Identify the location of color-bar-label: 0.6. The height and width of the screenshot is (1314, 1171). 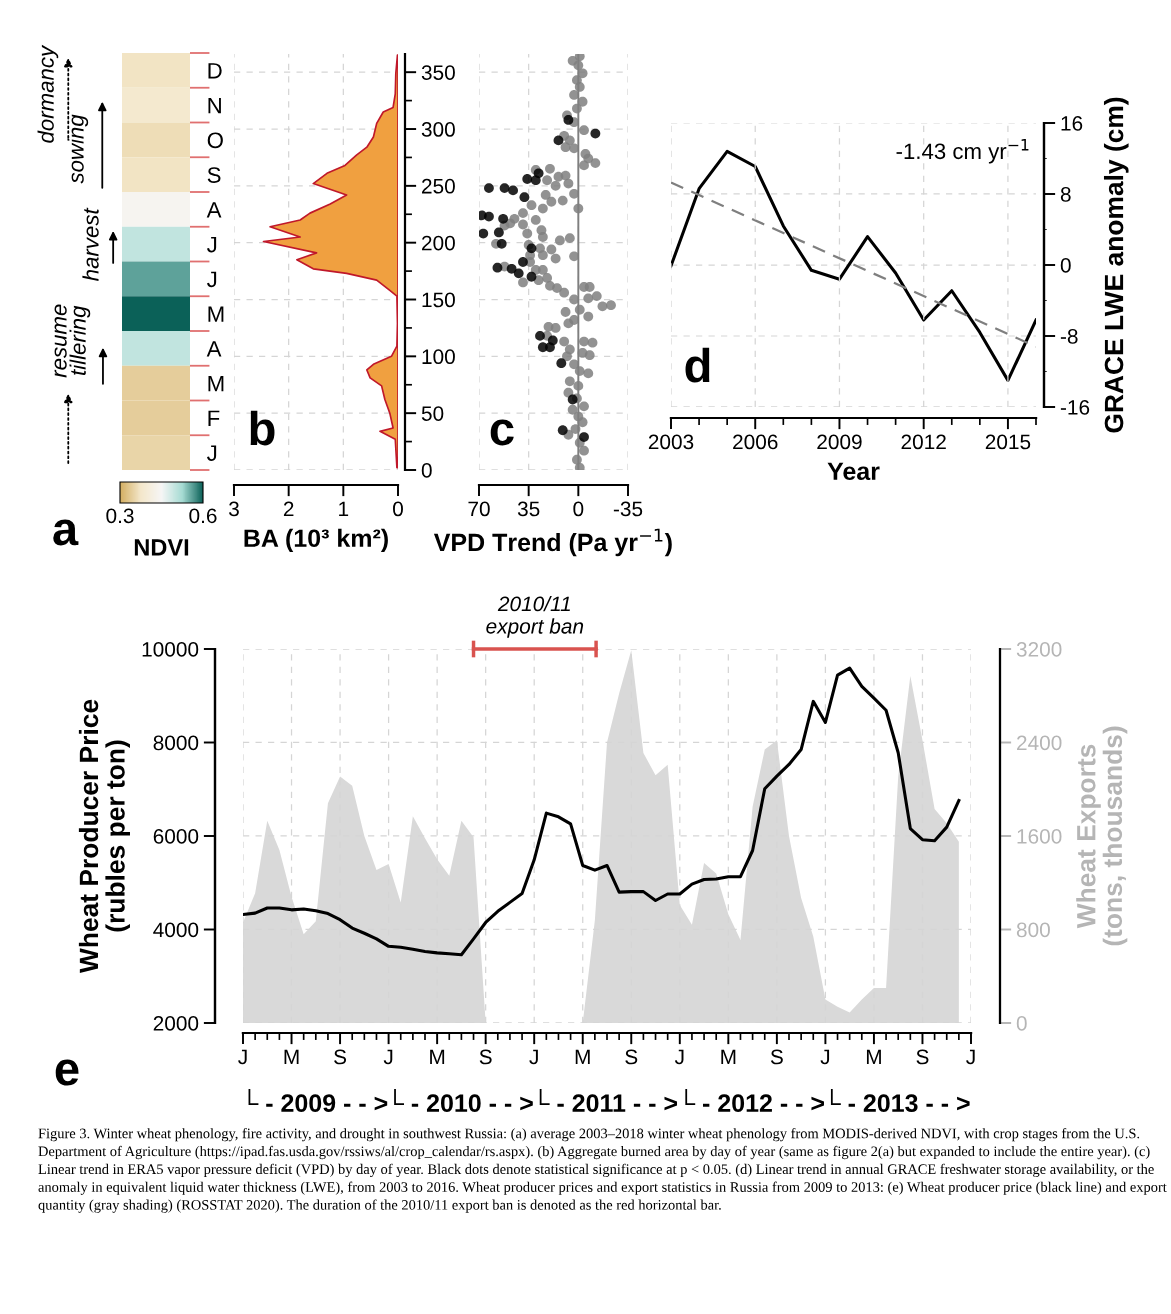
(203, 516).